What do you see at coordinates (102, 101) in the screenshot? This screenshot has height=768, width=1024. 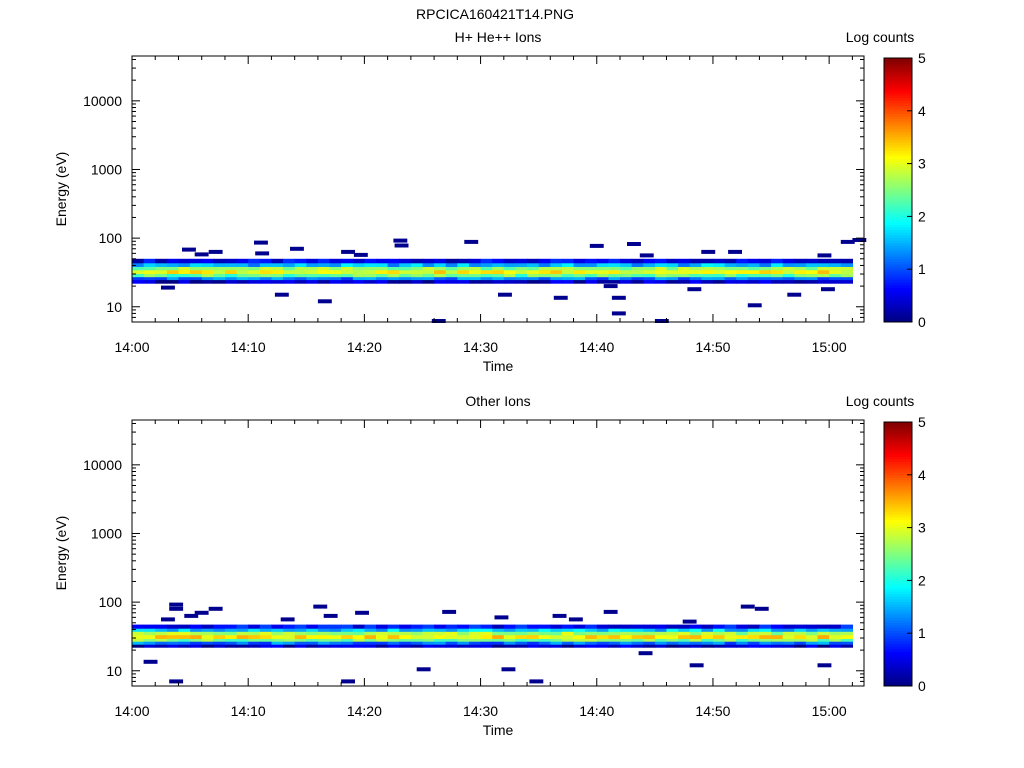 I see `y-tick-label: 10000` at bounding box center [102, 101].